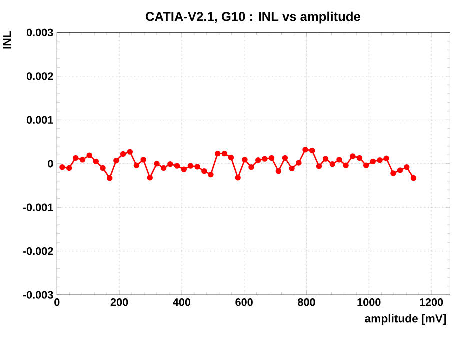 The image size is (474, 337). Describe the element at coordinates (40, 33) in the screenshot. I see `y-tick-label: 0.003` at that location.